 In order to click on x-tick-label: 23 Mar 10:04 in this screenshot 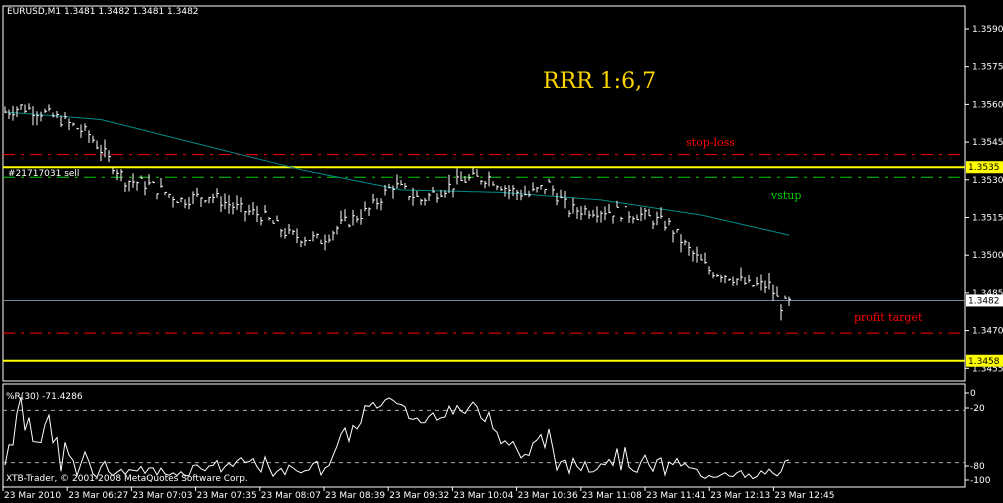, I will do `click(483, 496)`.